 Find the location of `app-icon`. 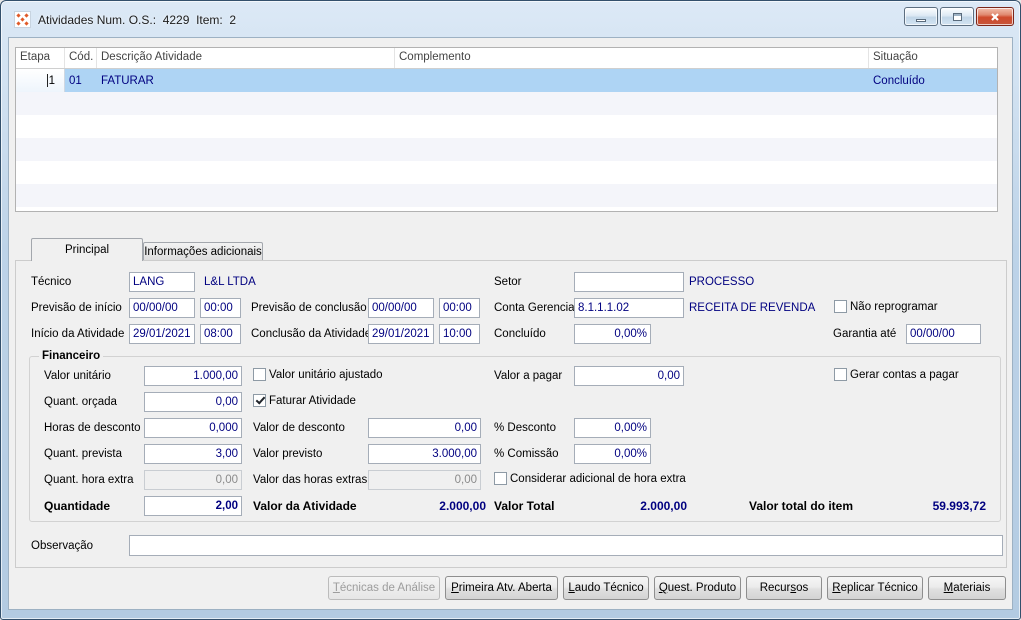

app-icon is located at coordinates (22, 19).